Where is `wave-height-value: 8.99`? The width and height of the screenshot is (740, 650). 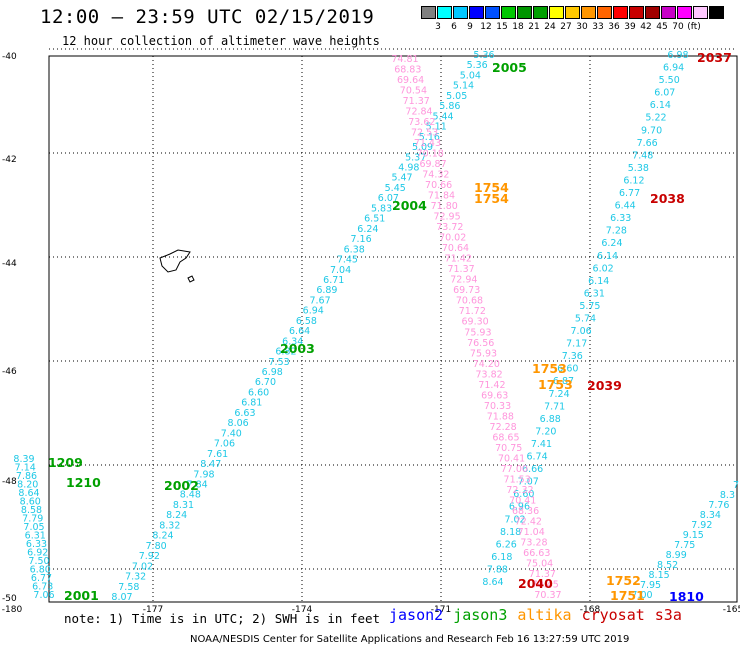 wave-height-value: 8.99 is located at coordinates (676, 555).